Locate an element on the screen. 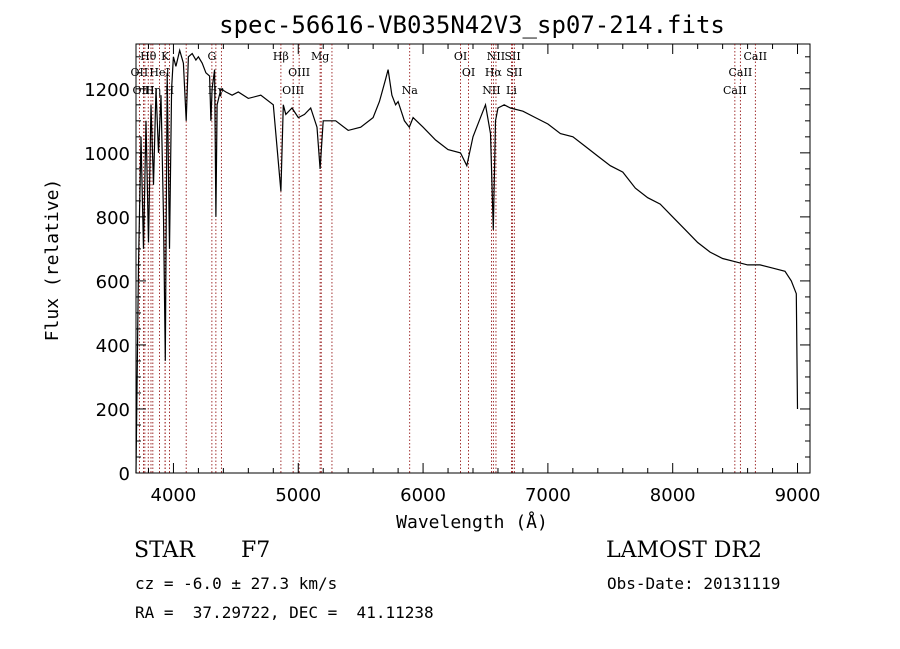  y-tick-label: 600 is located at coordinates (113, 282).